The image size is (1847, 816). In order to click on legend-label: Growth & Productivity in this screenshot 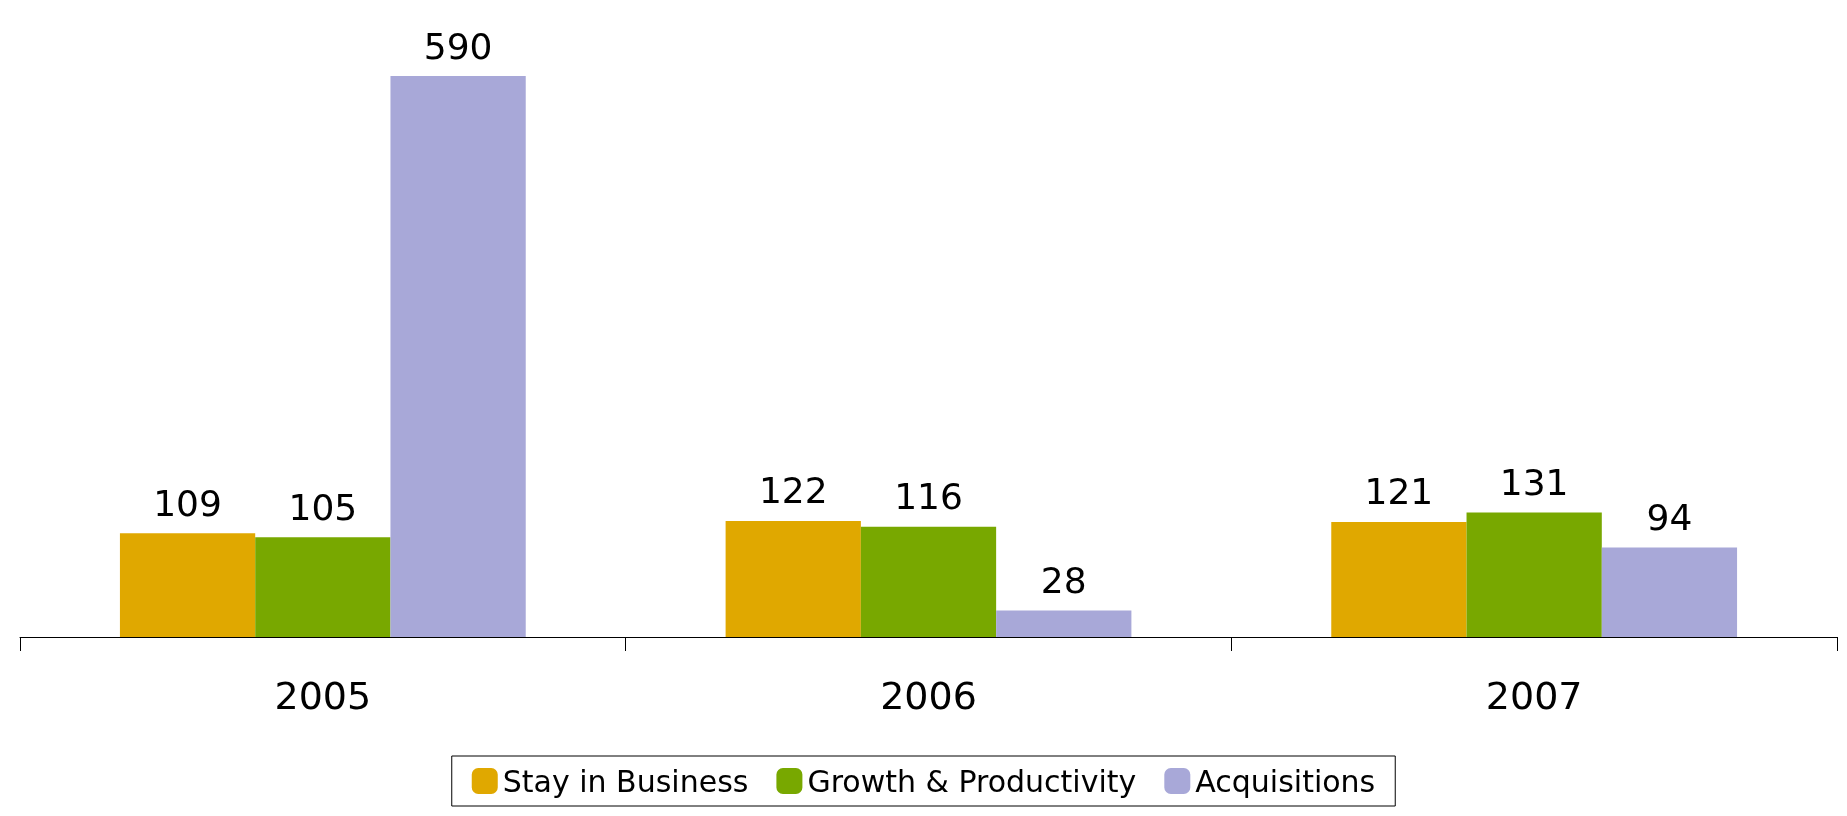, I will do `click(972, 781)`.